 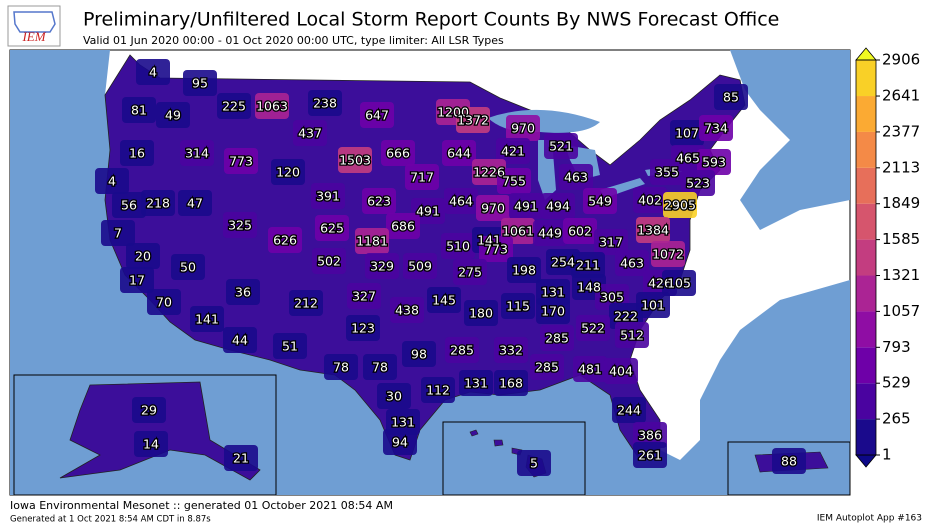 What do you see at coordinates (403, 226) in the screenshot?
I see `office-count: 686` at bounding box center [403, 226].